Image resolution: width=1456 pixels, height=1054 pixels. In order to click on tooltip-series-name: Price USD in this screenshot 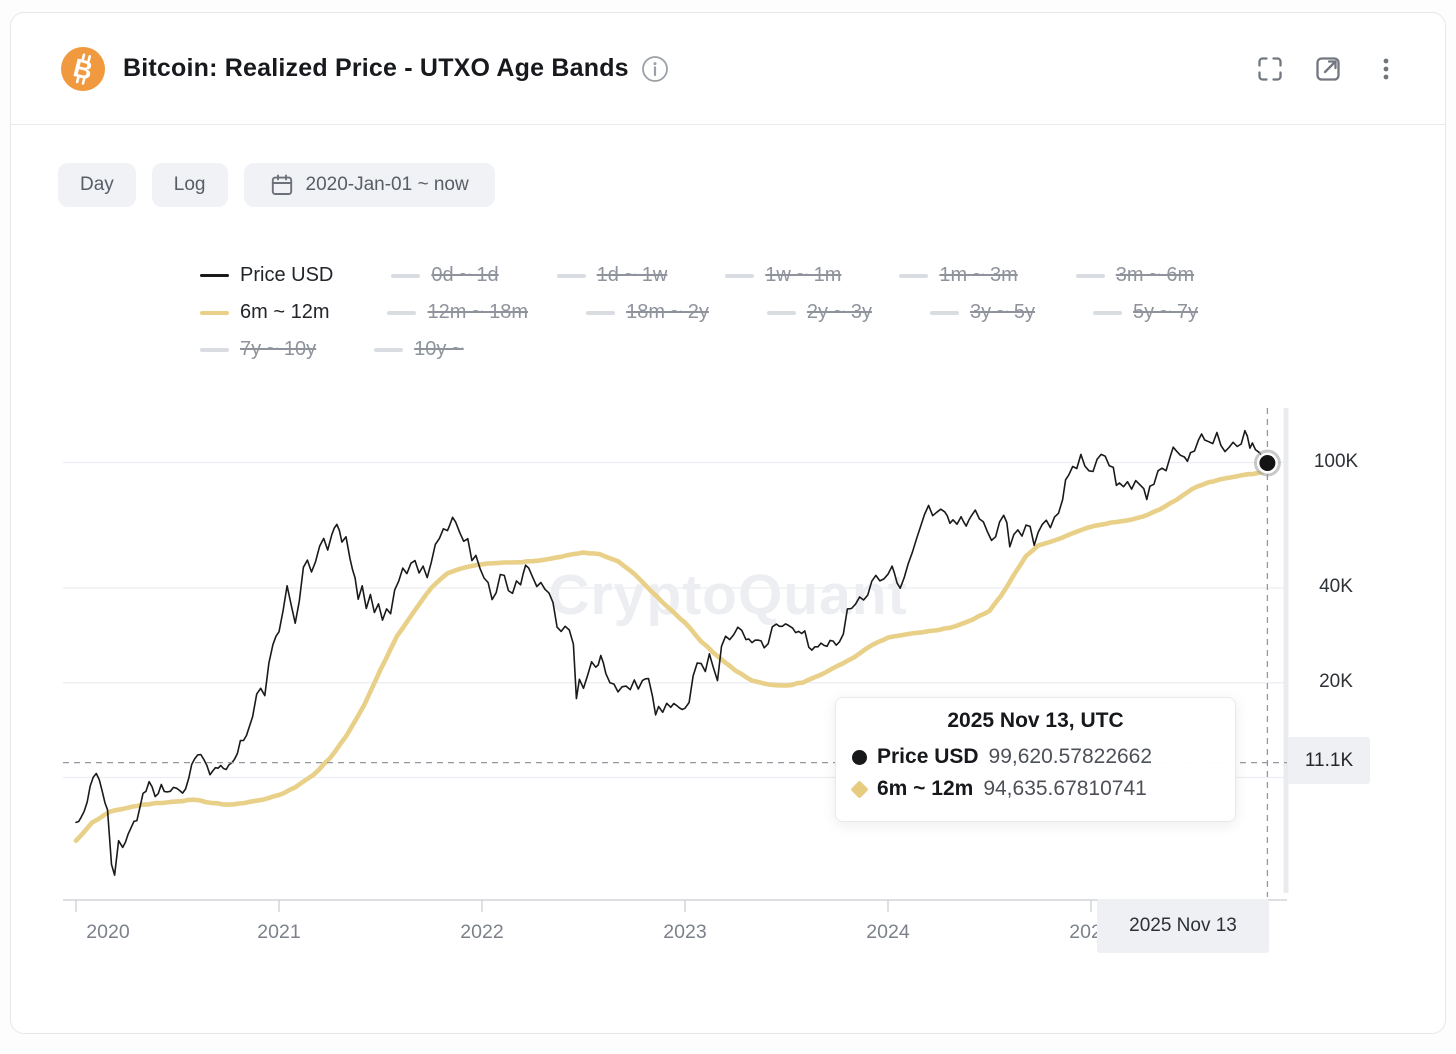, I will do `click(928, 756)`.